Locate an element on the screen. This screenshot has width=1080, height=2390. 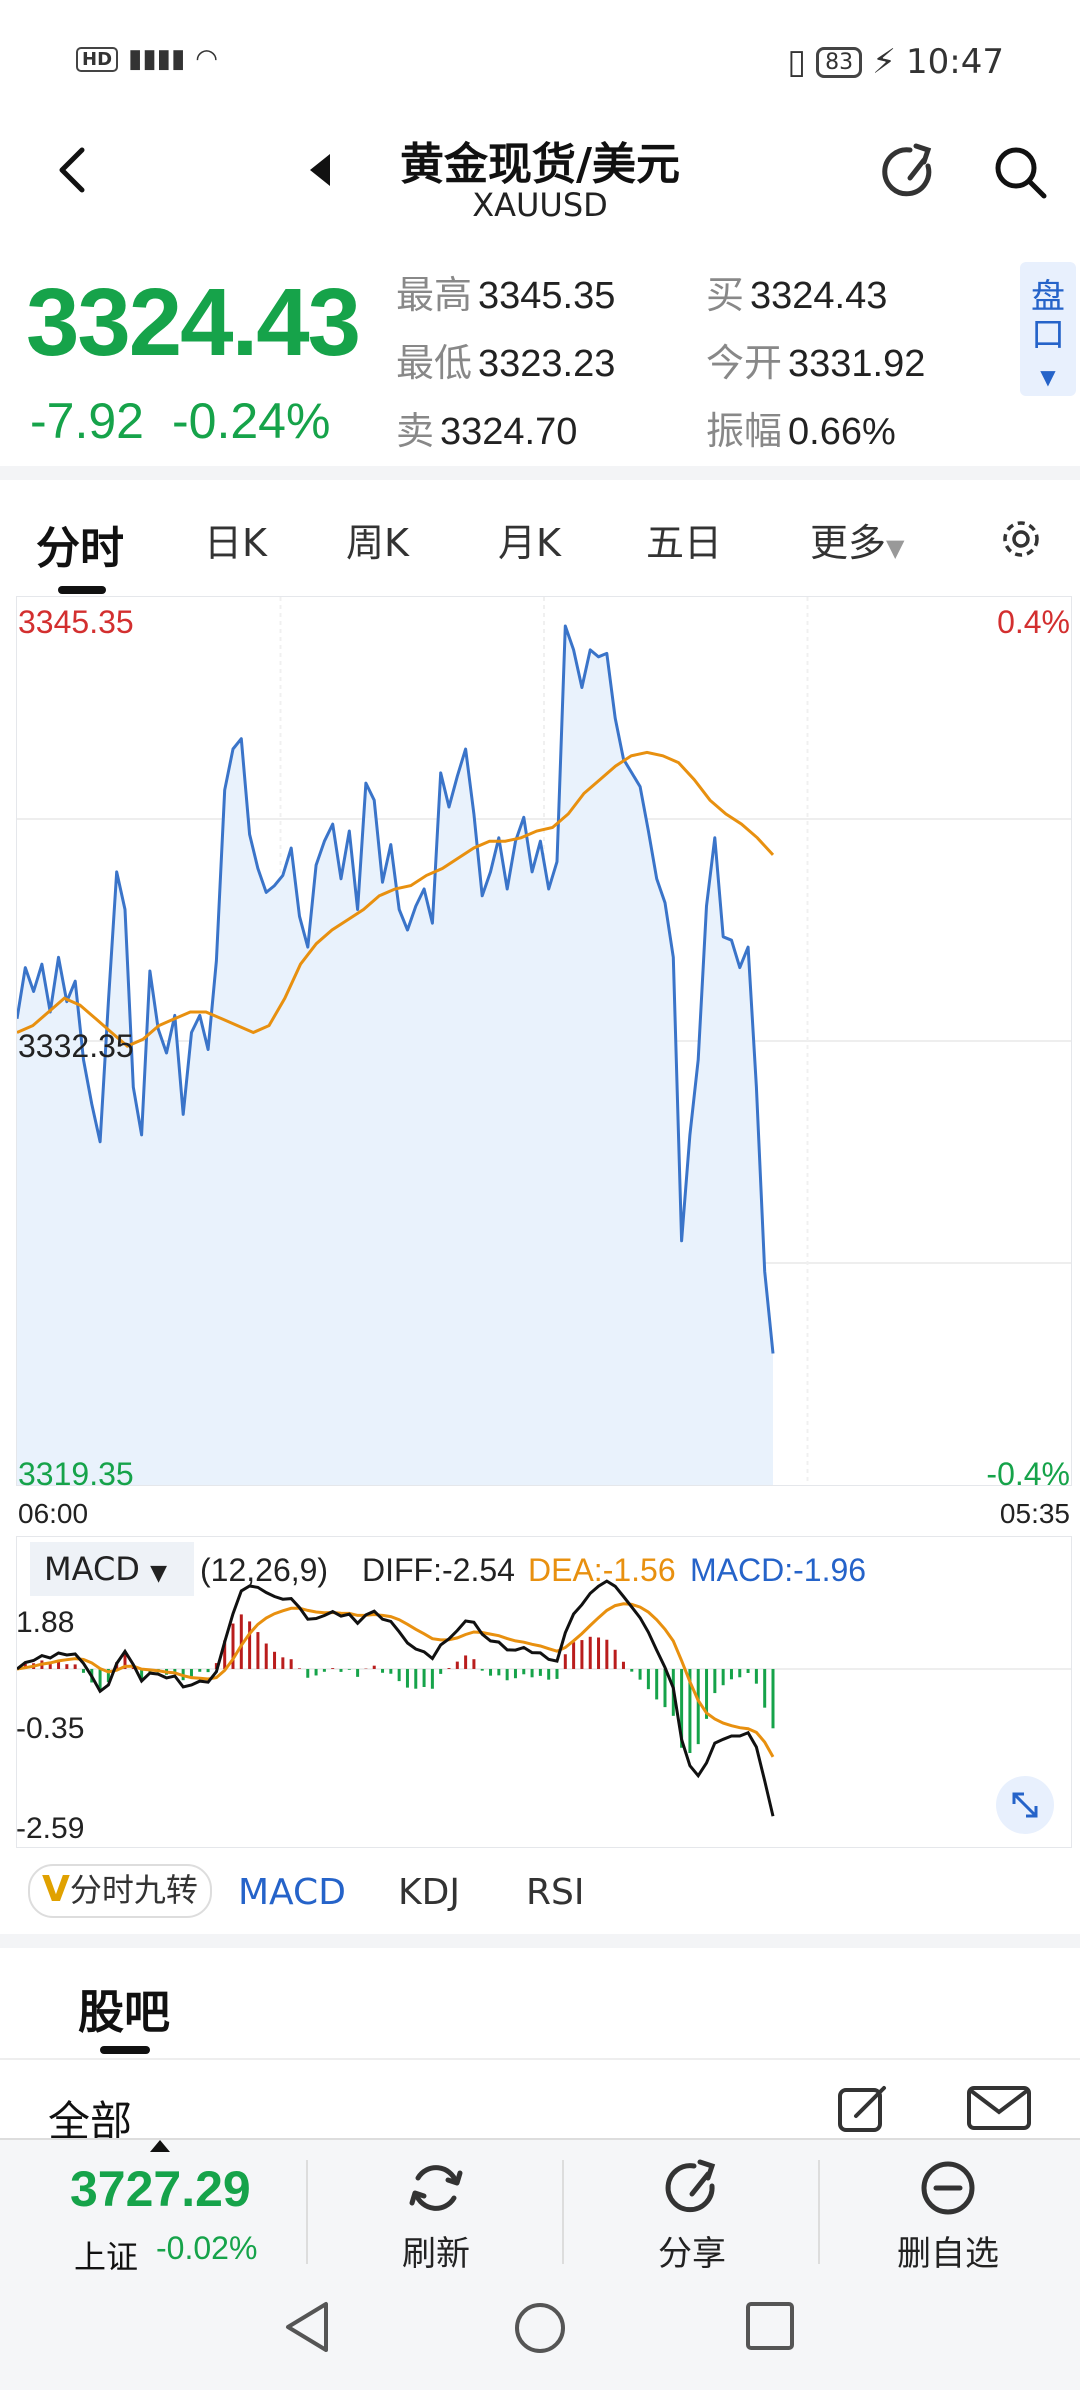
nav-home-button is located at coordinates (540, 2330).